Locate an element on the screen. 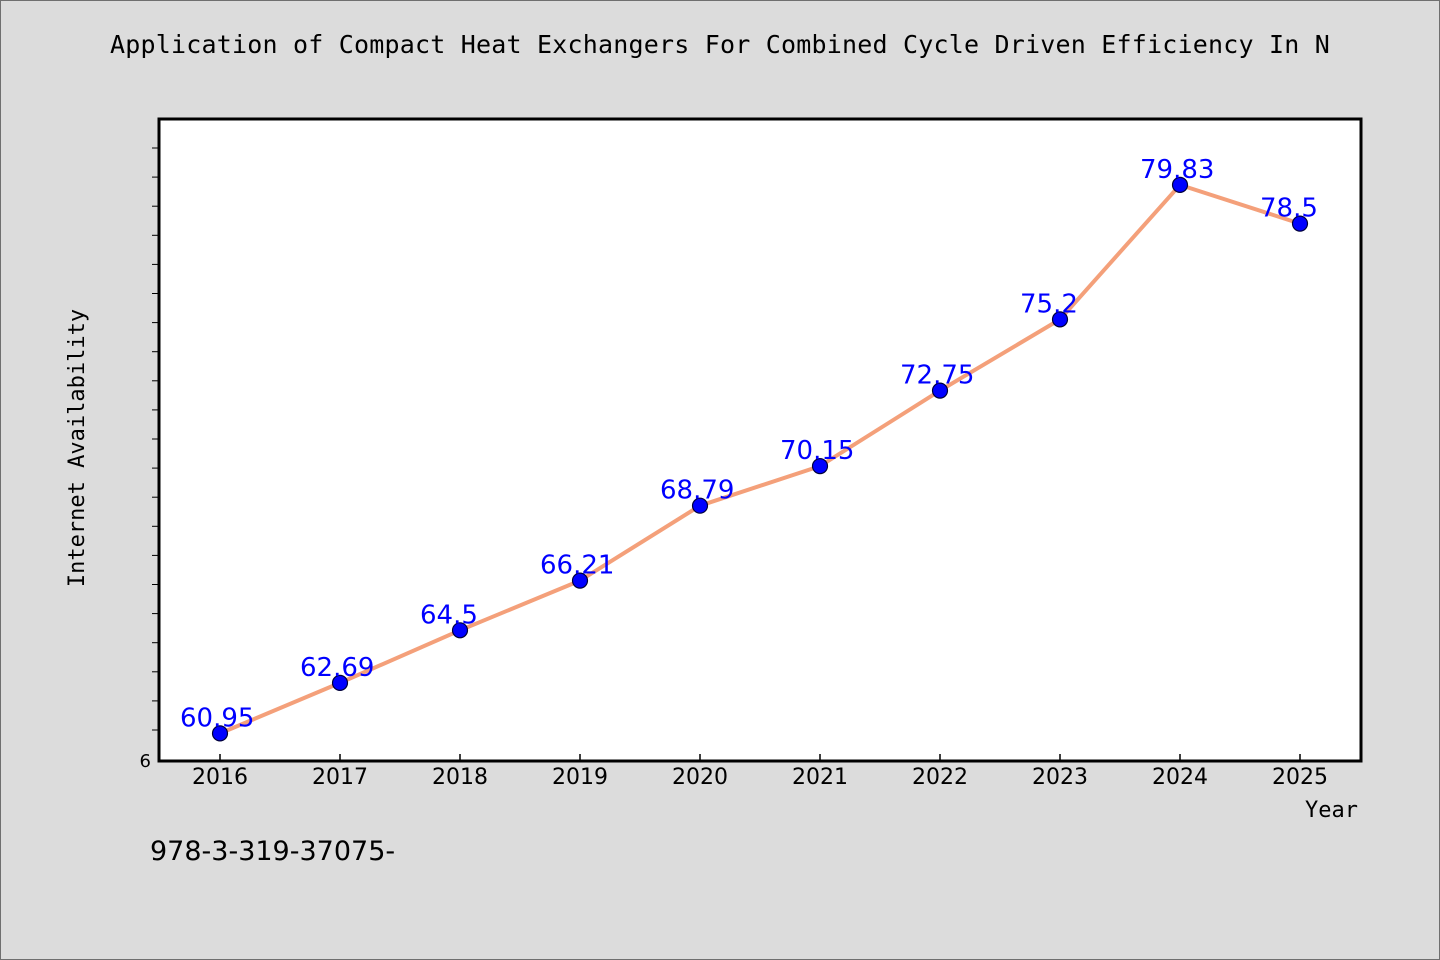 The width and height of the screenshot is (1440, 960). x-tick-label: 2024 is located at coordinates (1180, 777).